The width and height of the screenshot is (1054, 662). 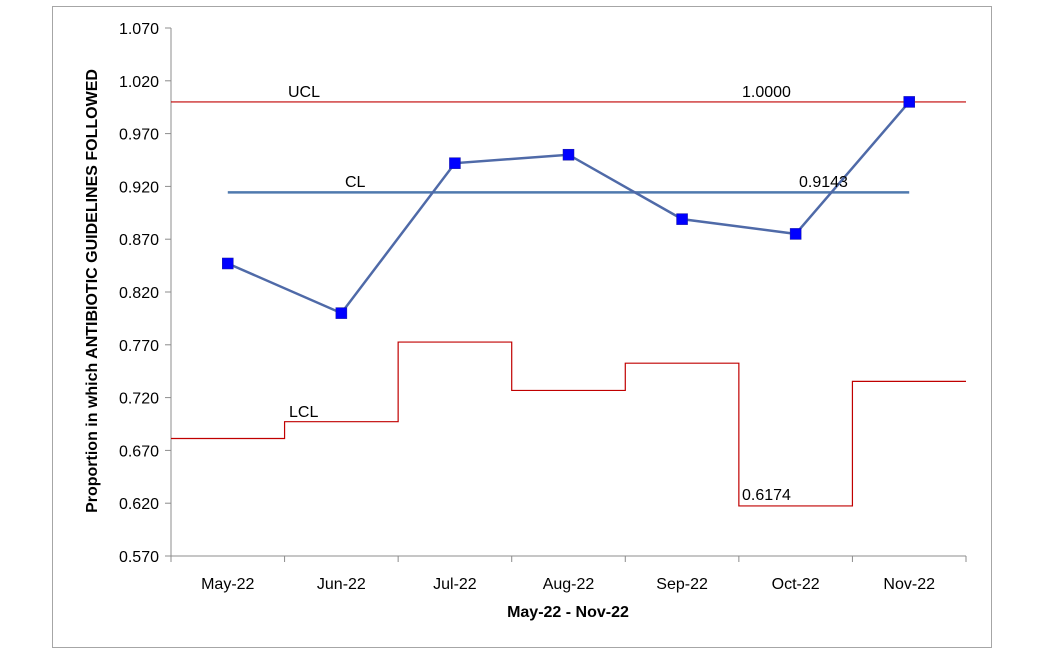 What do you see at coordinates (796, 584) in the screenshot?
I see `x-tick-label: Oct-22` at bounding box center [796, 584].